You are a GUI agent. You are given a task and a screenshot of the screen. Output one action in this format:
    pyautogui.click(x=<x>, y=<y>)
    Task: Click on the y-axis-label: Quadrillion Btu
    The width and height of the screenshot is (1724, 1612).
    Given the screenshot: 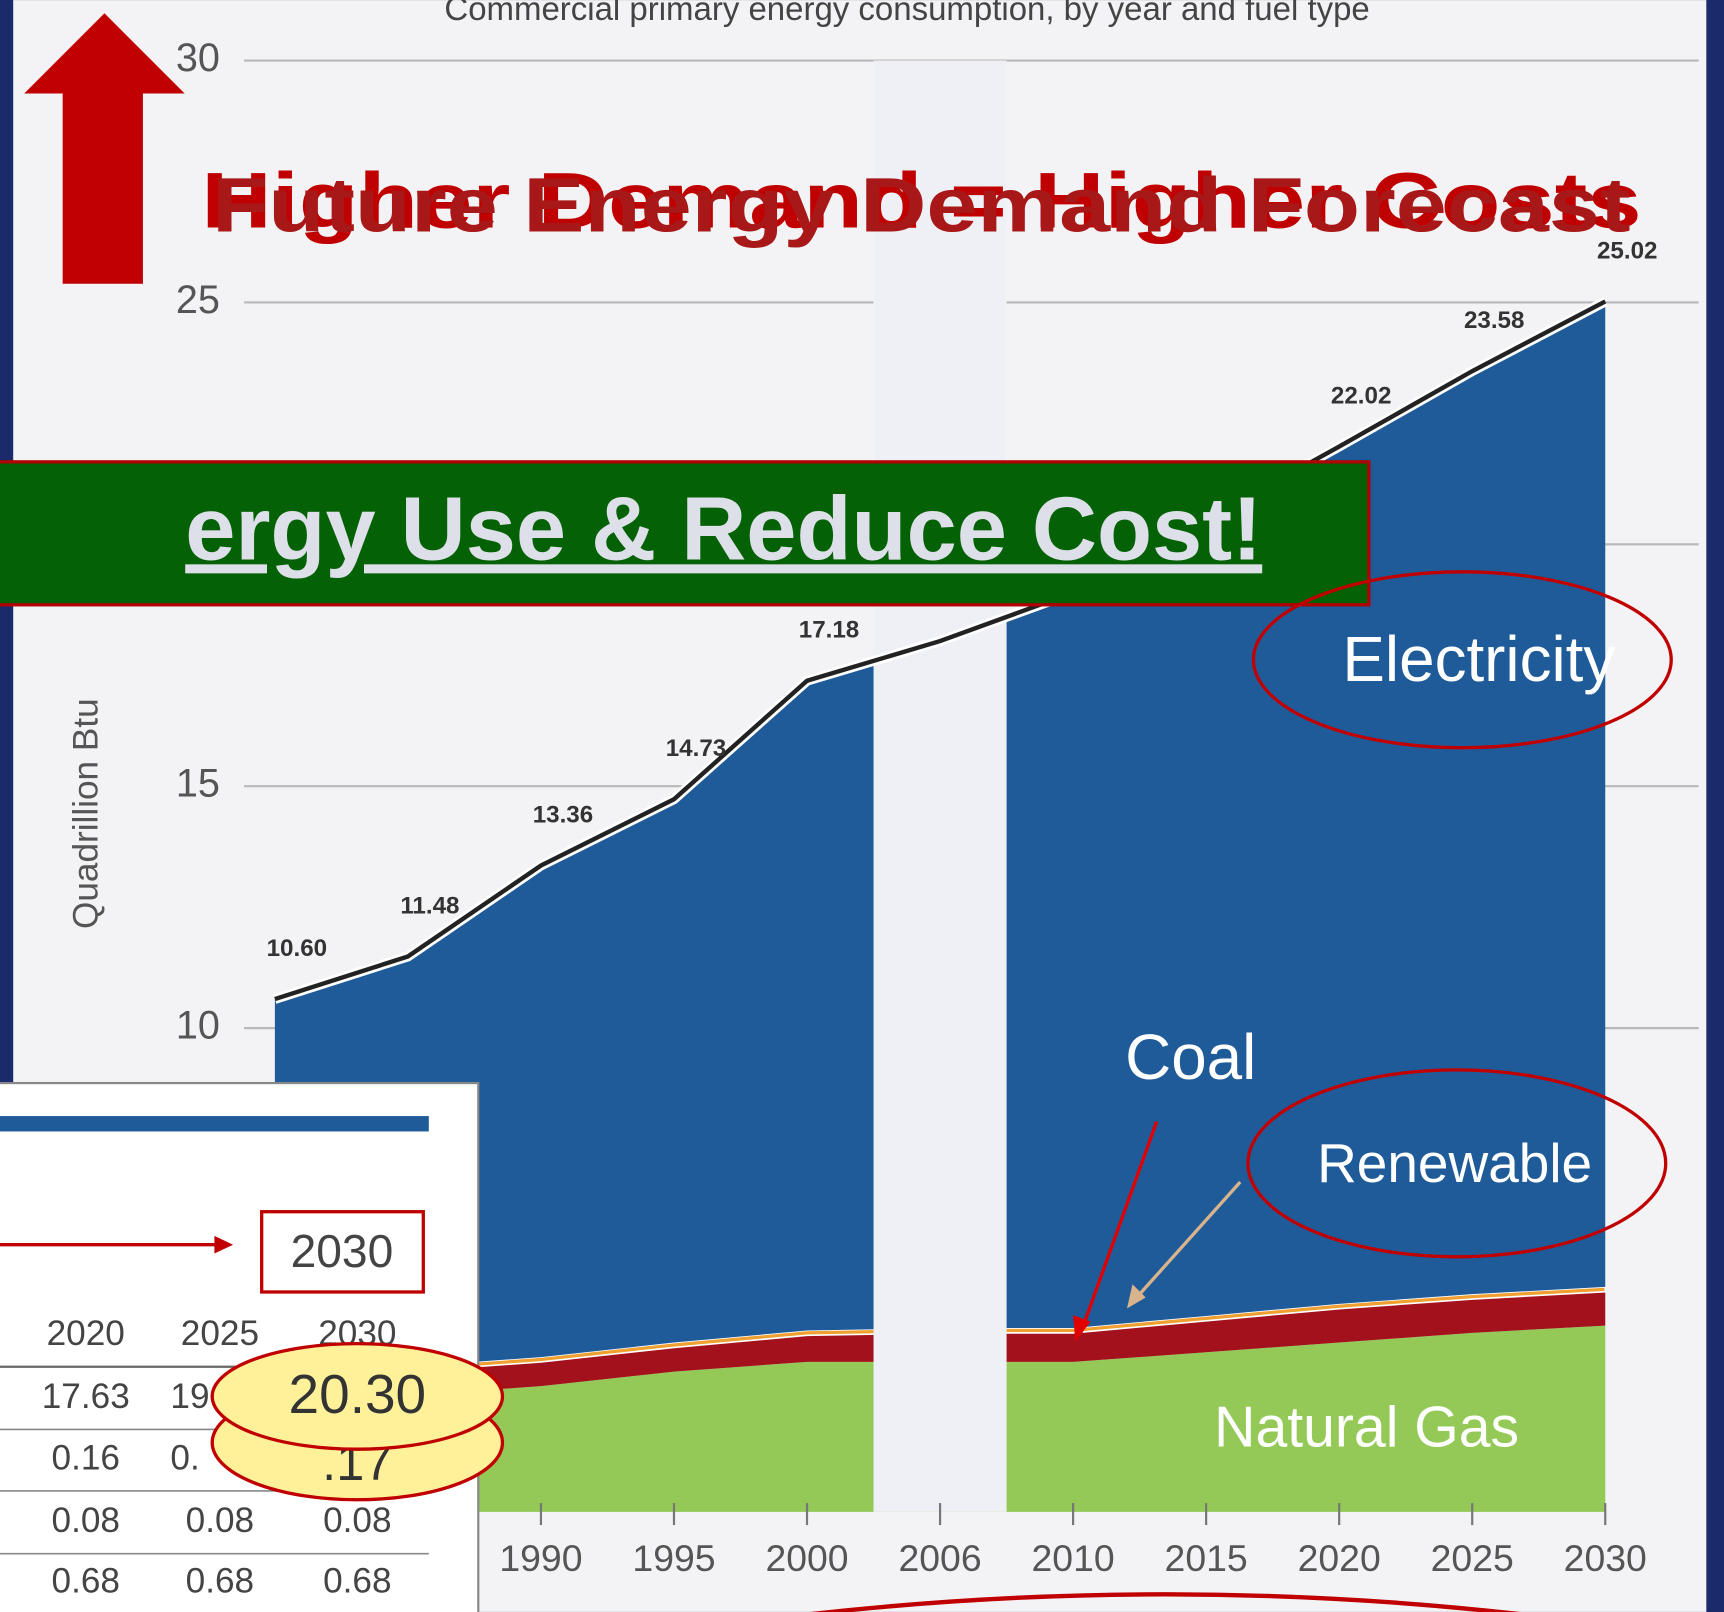 What is the action you would take?
    pyautogui.click(x=85, y=813)
    